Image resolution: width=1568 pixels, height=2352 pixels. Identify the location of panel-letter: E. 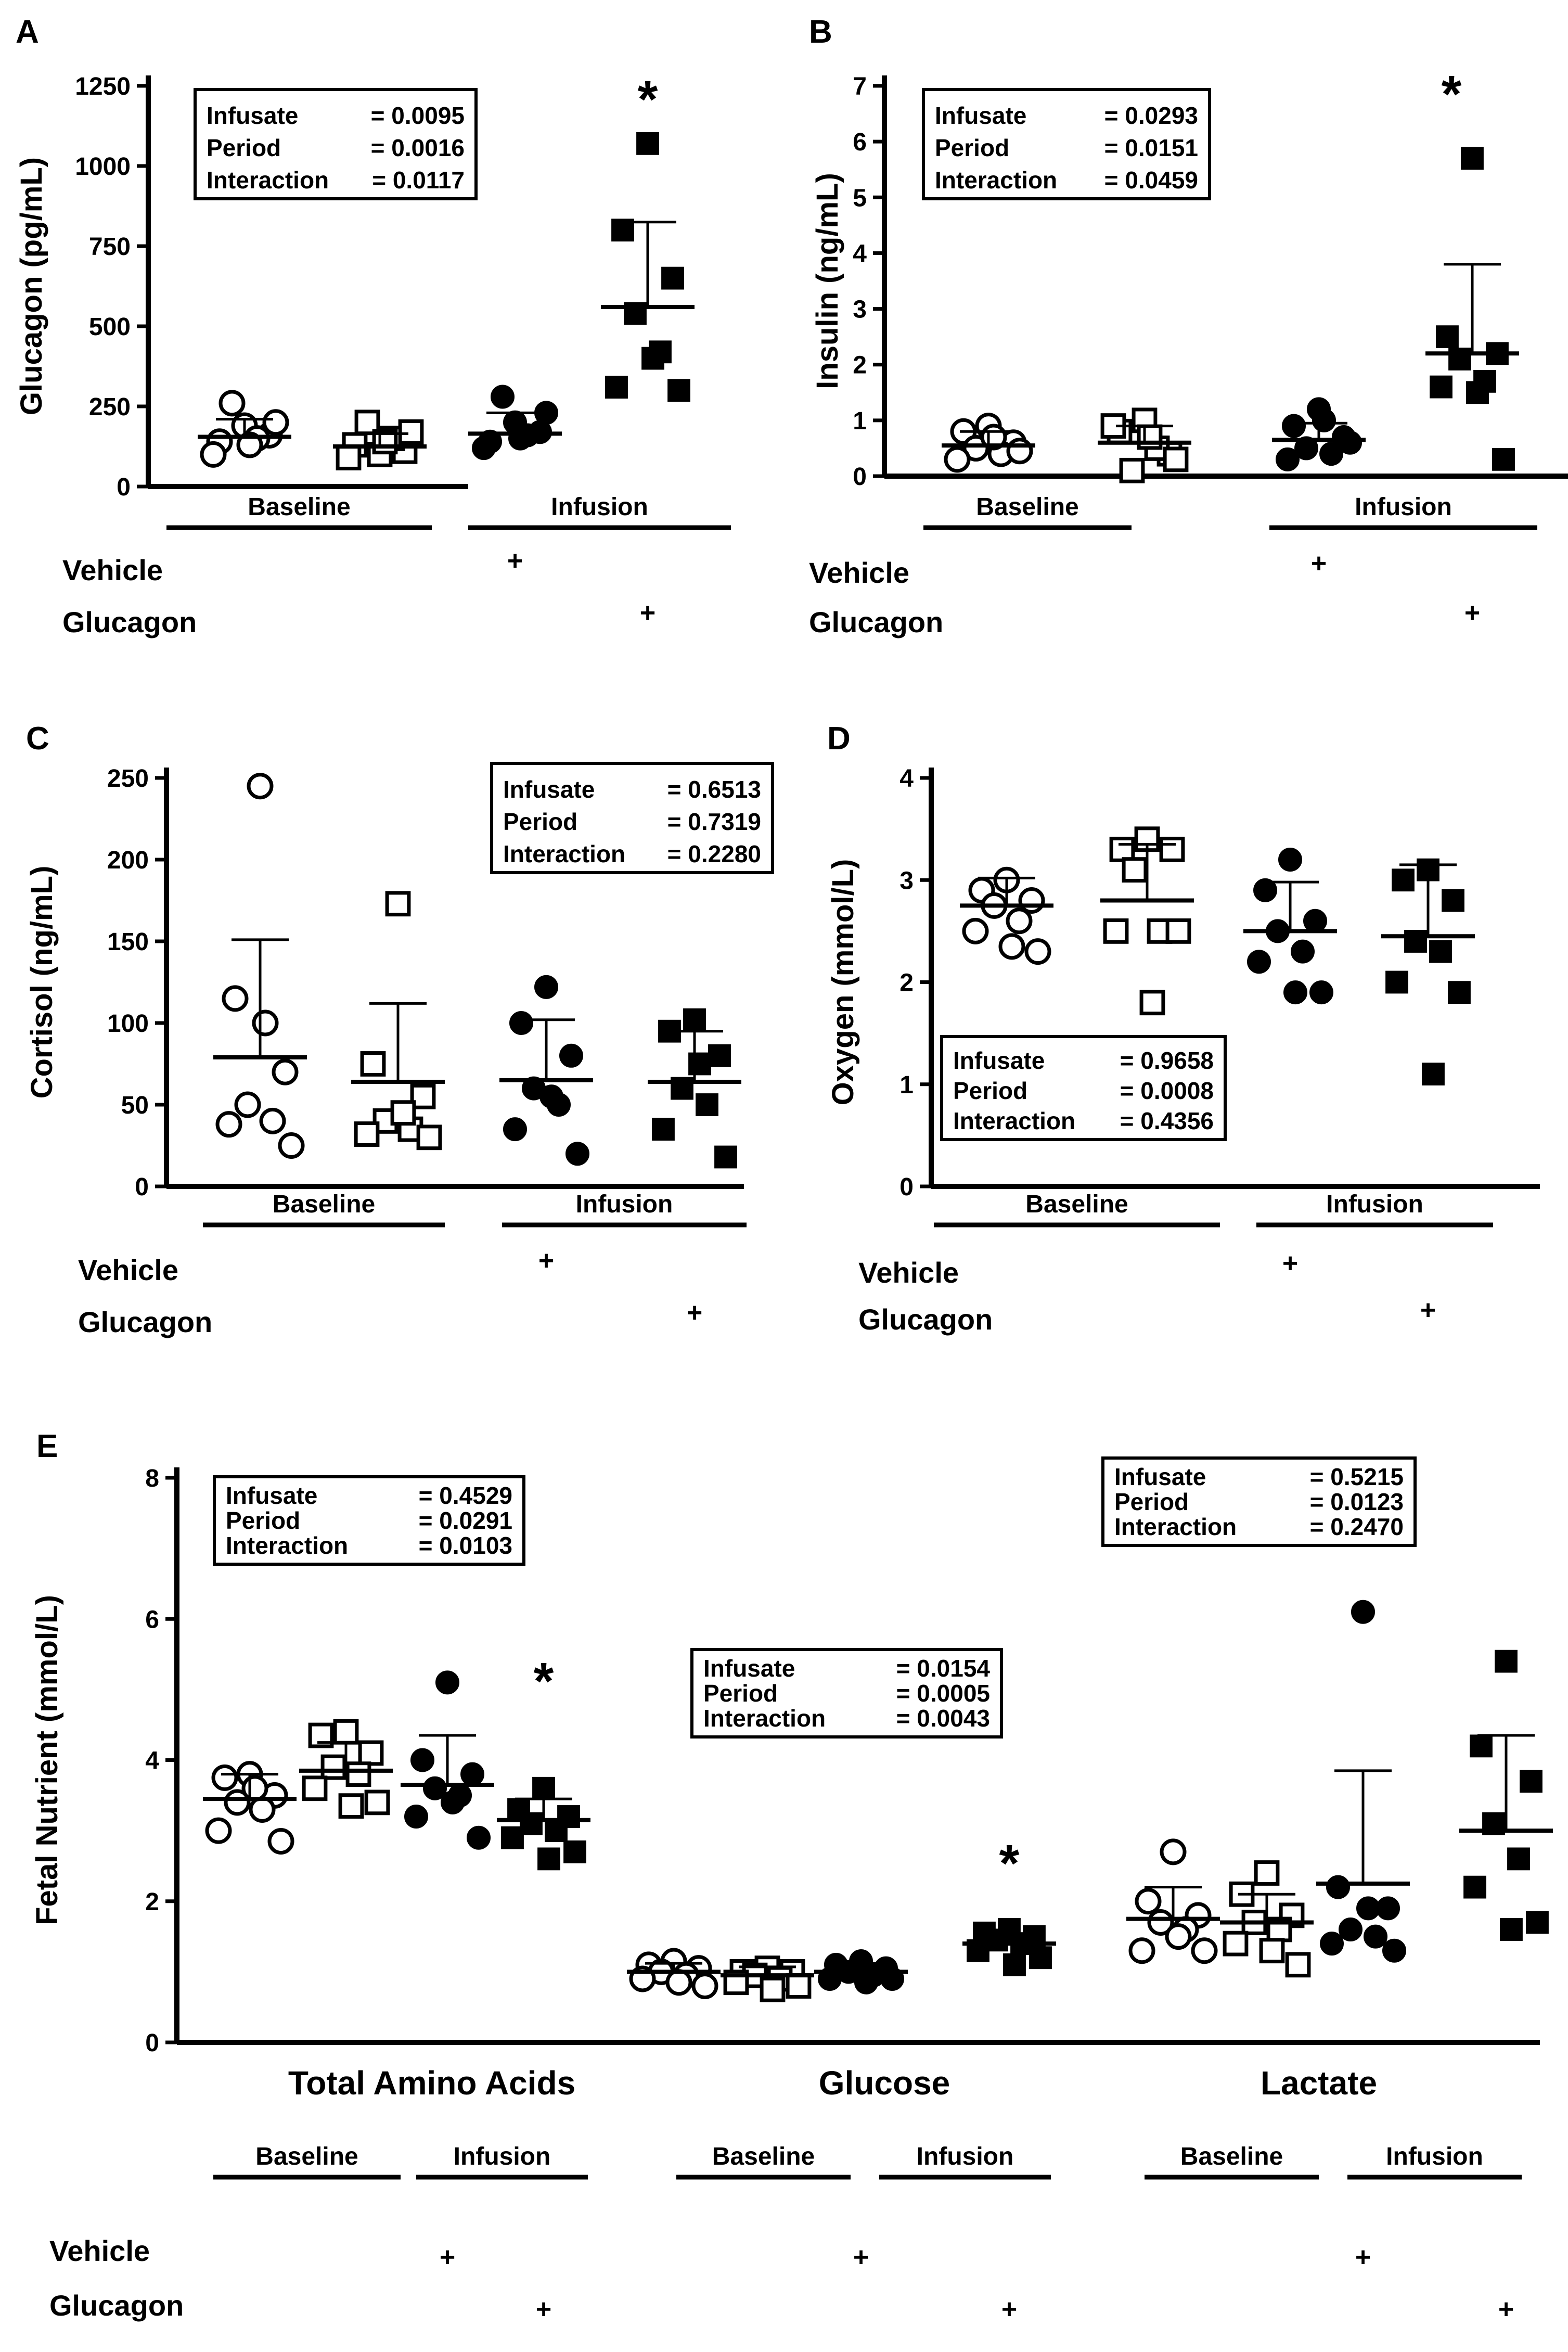
(47, 1446).